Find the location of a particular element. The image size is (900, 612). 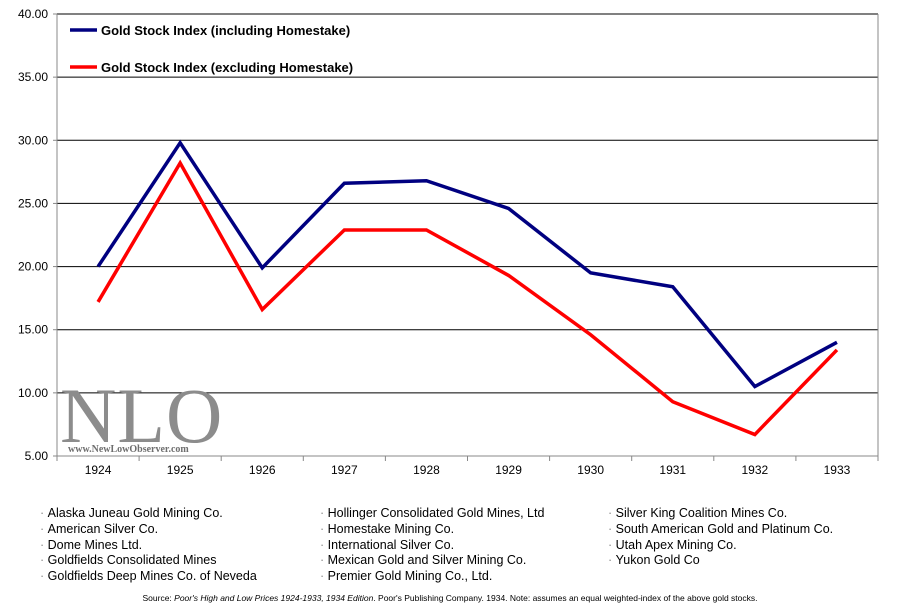

stock-item: Hollinger Consolidated Gold Mines, Ltd is located at coordinates (432, 514).